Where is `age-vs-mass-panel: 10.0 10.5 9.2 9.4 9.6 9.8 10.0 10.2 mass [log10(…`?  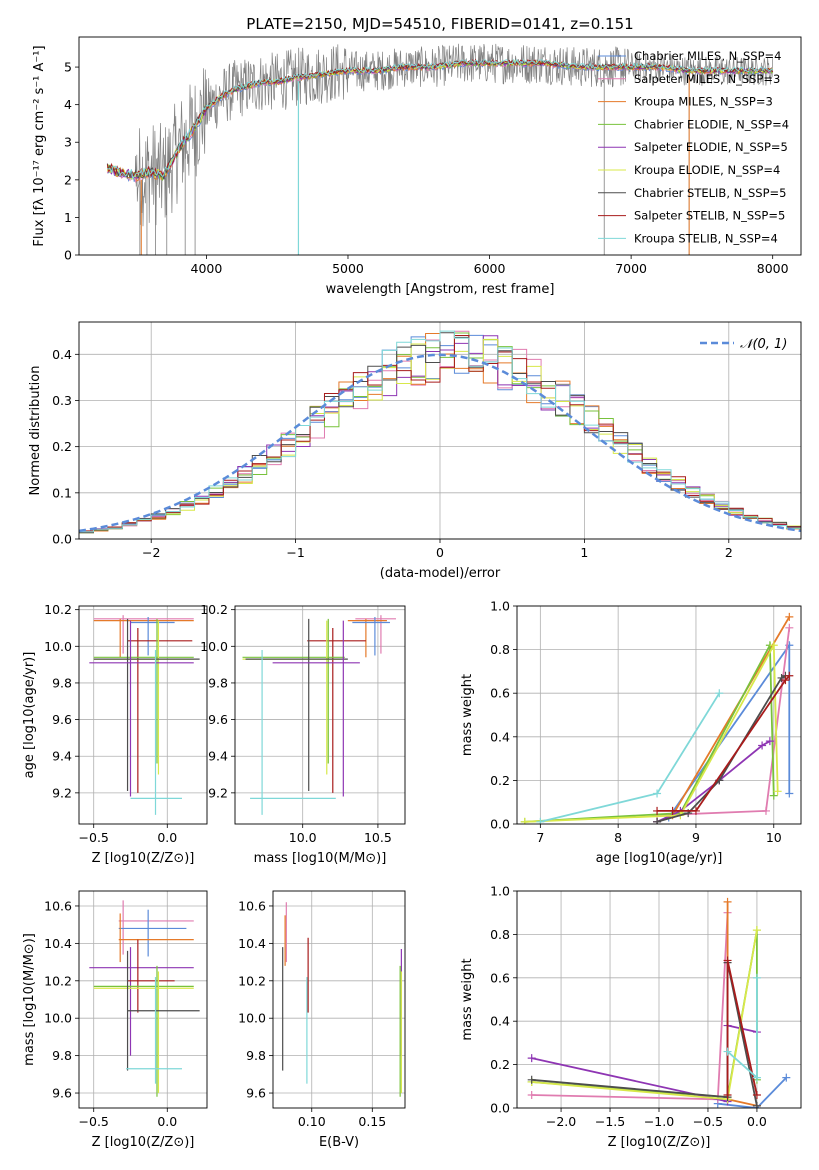 age-vs-mass-panel: 10.0 10.5 9.2 9.4 9.6 9.8 10.0 10.2 mass [log10(… is located at coordinates (303, 734).